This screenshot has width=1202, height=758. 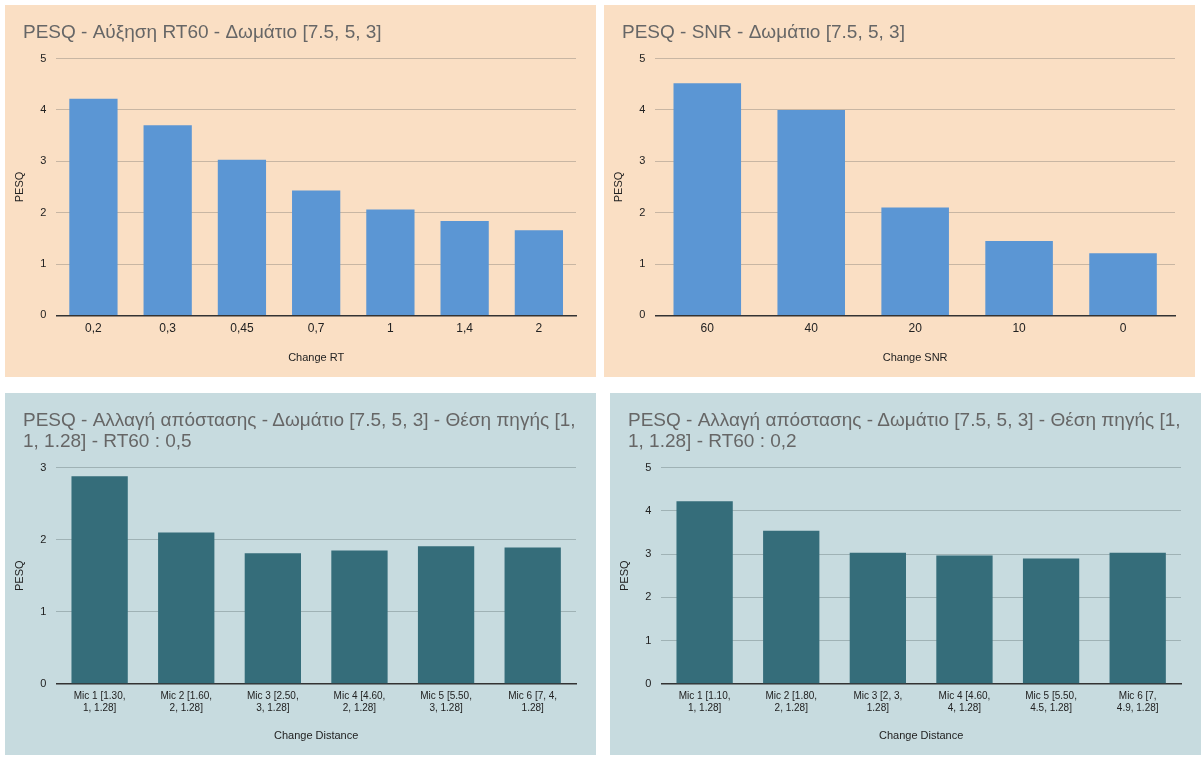 What do you see at coordinates (1019, 327) in the screenshot?
I see `x-tick-label: 10` at bounding box center [1019, 327].